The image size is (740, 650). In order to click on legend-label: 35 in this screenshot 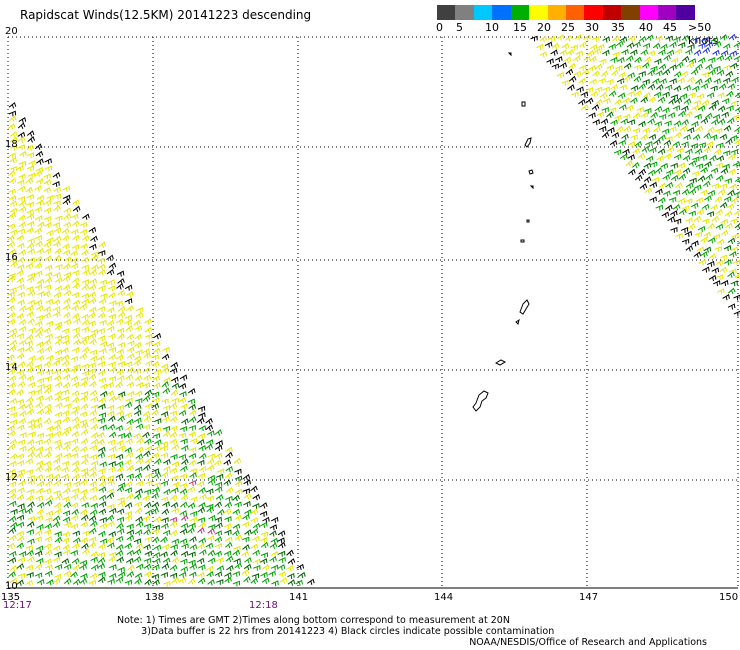, I will do `click(618, 27)`.